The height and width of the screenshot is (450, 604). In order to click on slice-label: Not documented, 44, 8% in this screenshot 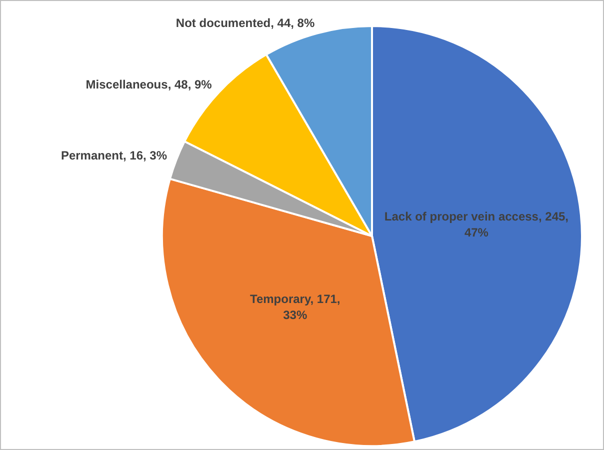, I will do `click(245, 23)`.